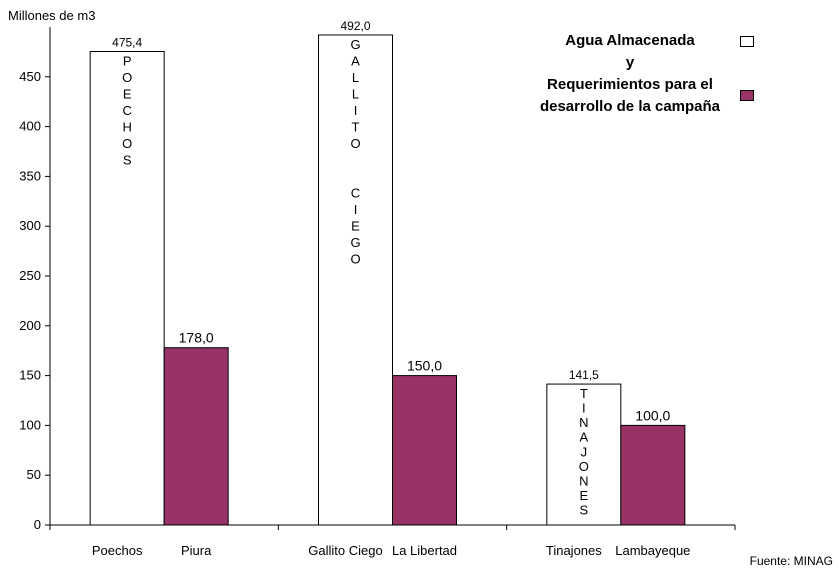 Image resolution: width=839 pixels, height=570 pixels. I want to click on source: Fuente: MINAG, so click(791, 561).